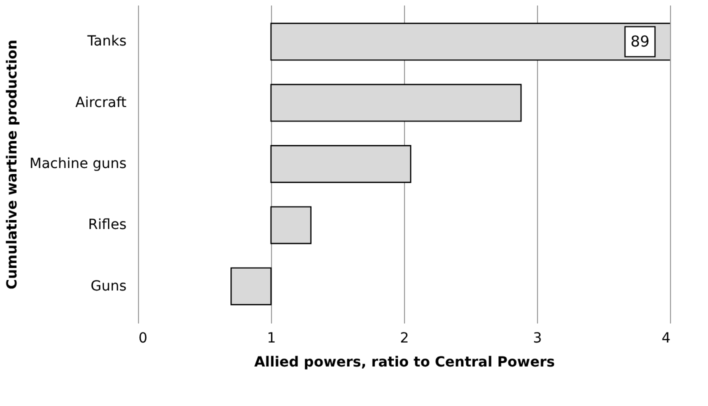 This screenshot has height=406, width=708. What do you see at coordinates (666, 338) in the screenshot?
I see `x-tick-label: 4` at bounding box center [666, 338].